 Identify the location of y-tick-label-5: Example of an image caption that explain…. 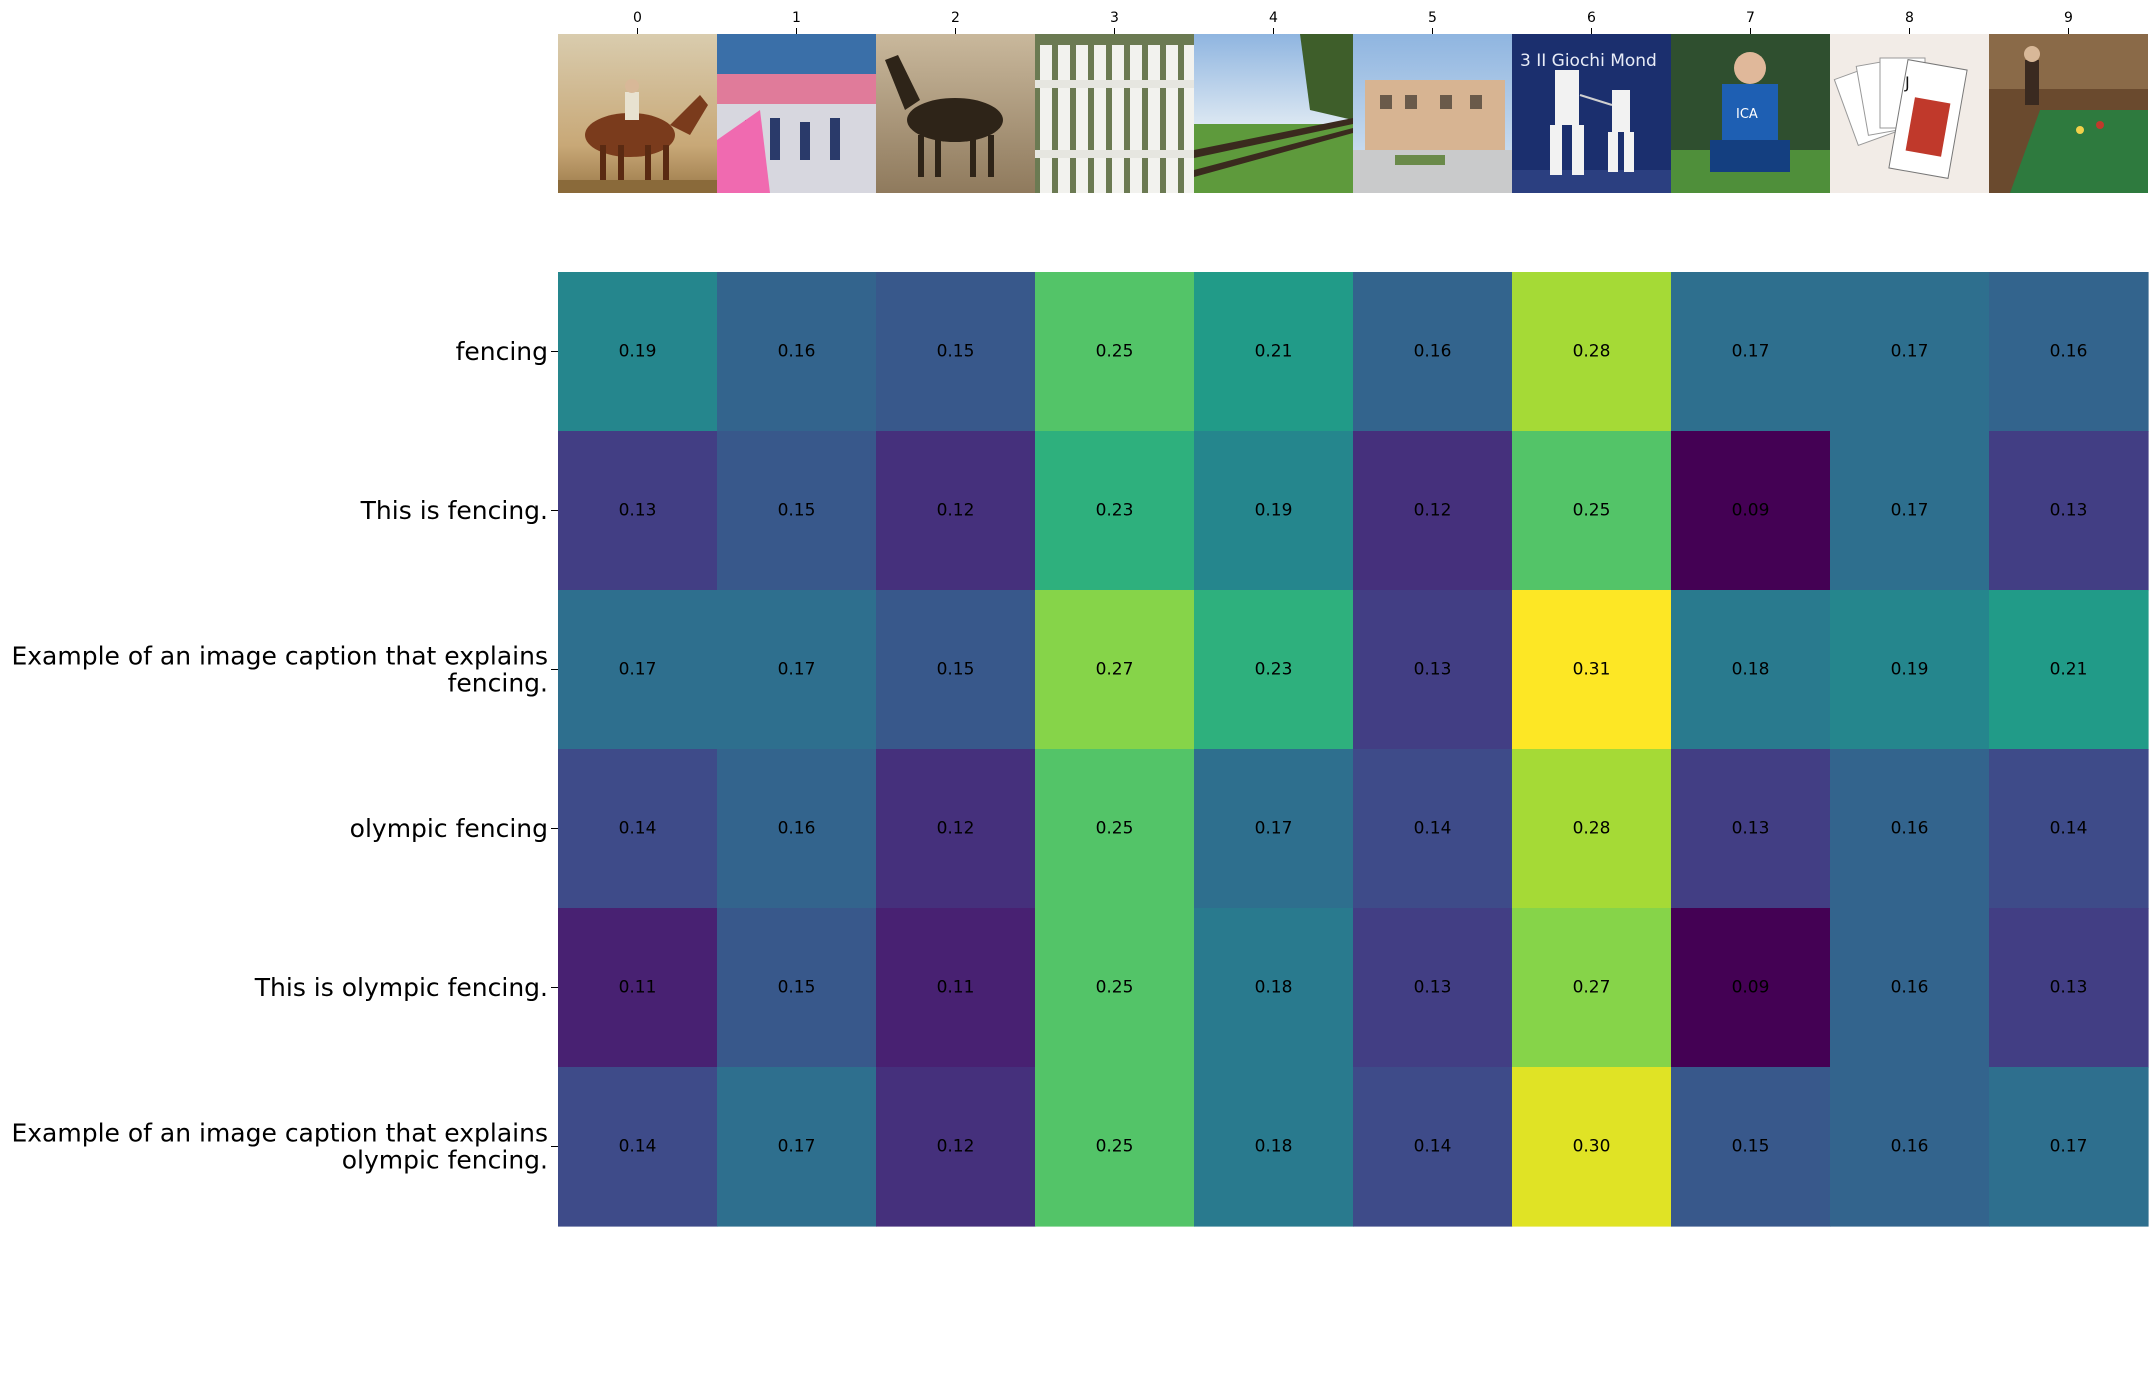
(279, 1147).